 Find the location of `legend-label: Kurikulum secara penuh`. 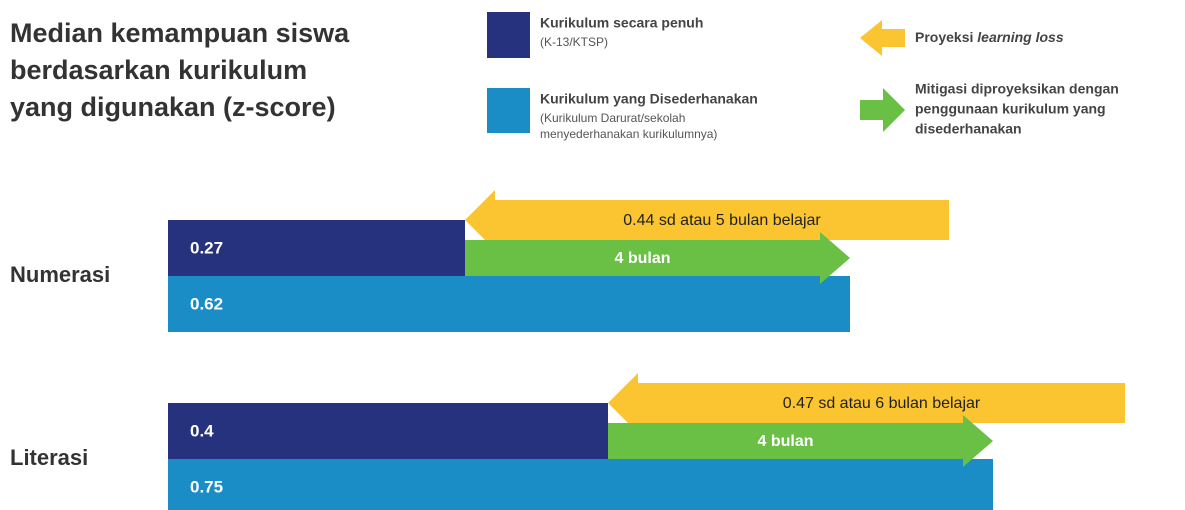

legend-label: Kurikulum secara penuh is located at coordinates (621, 23).